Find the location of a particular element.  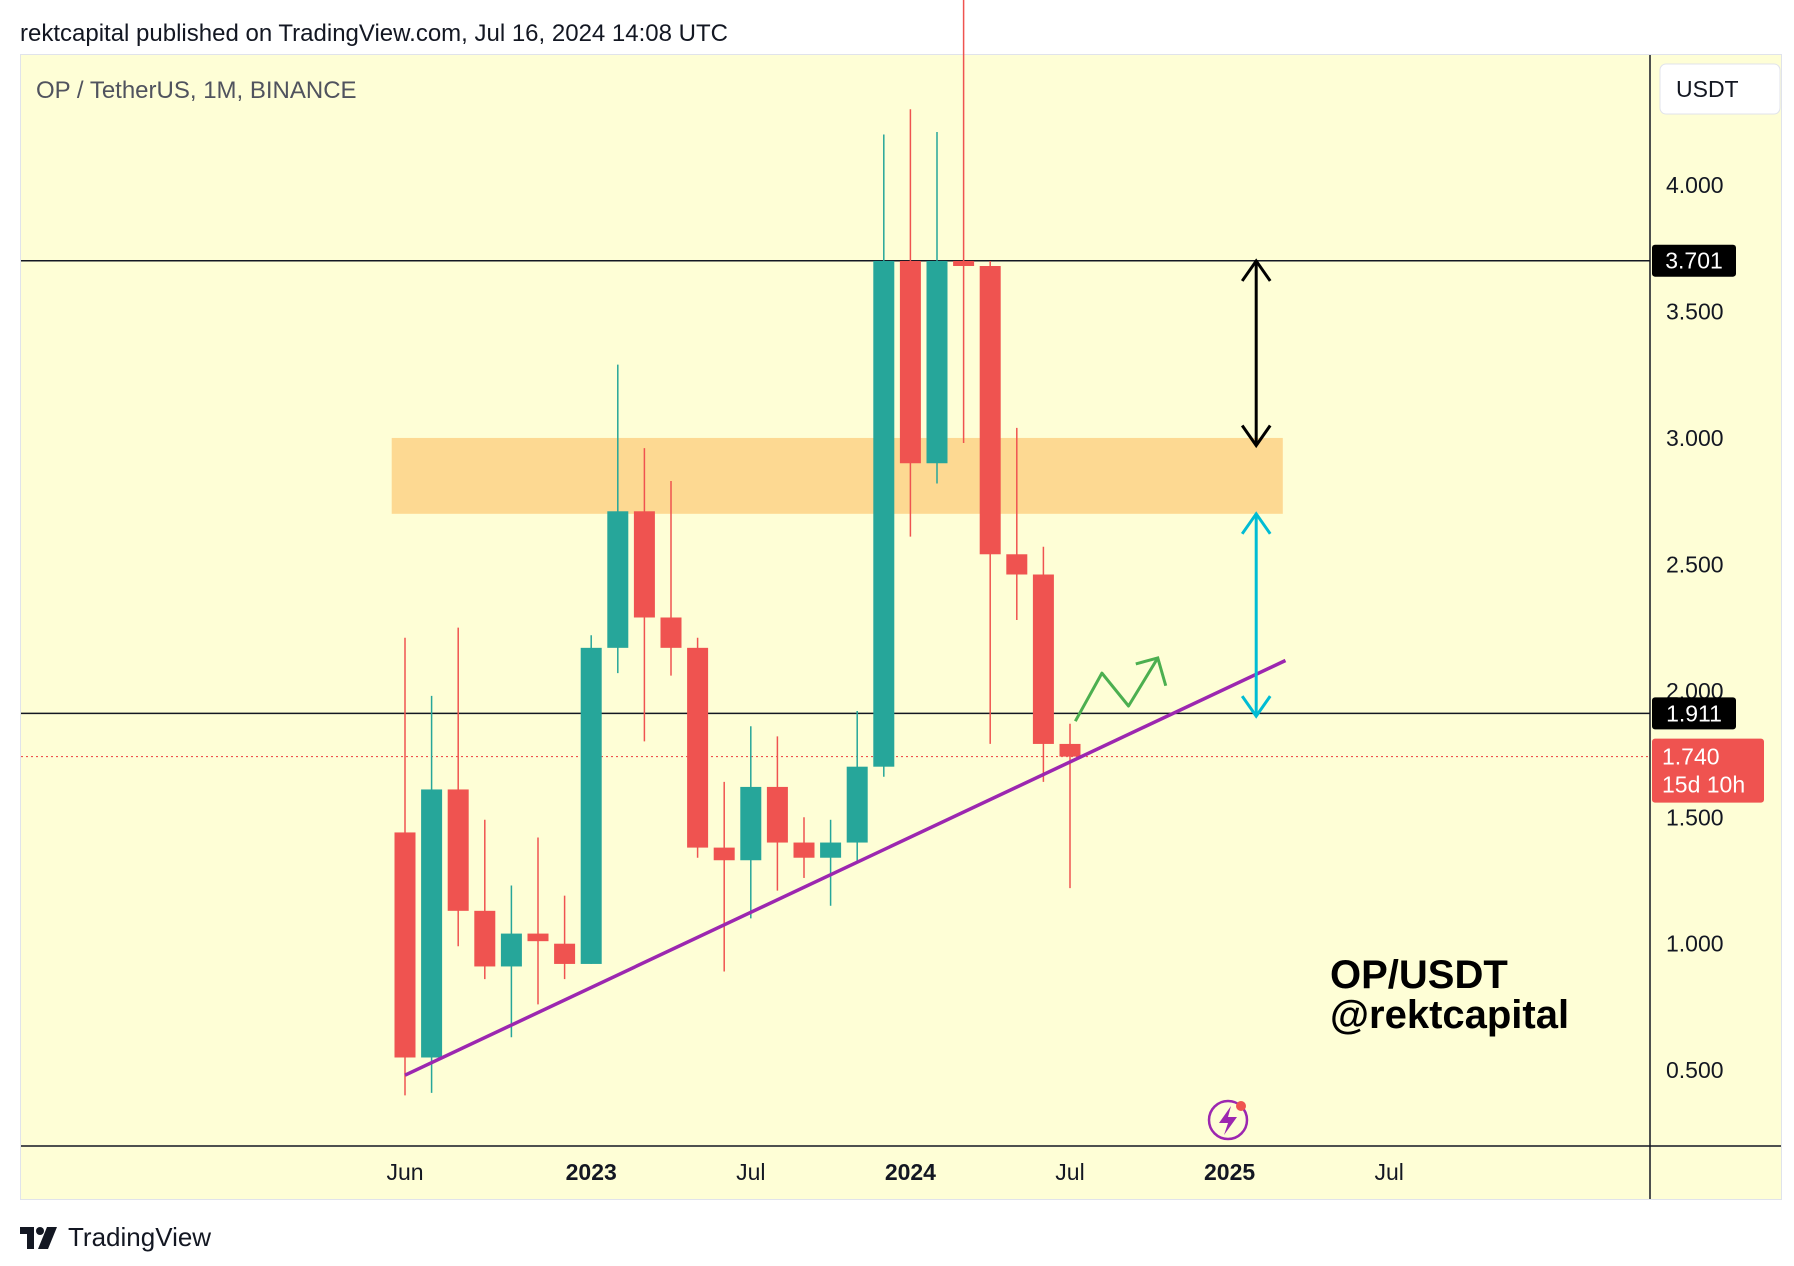

currency-button: USDT is located at coordinates (1720, 89).